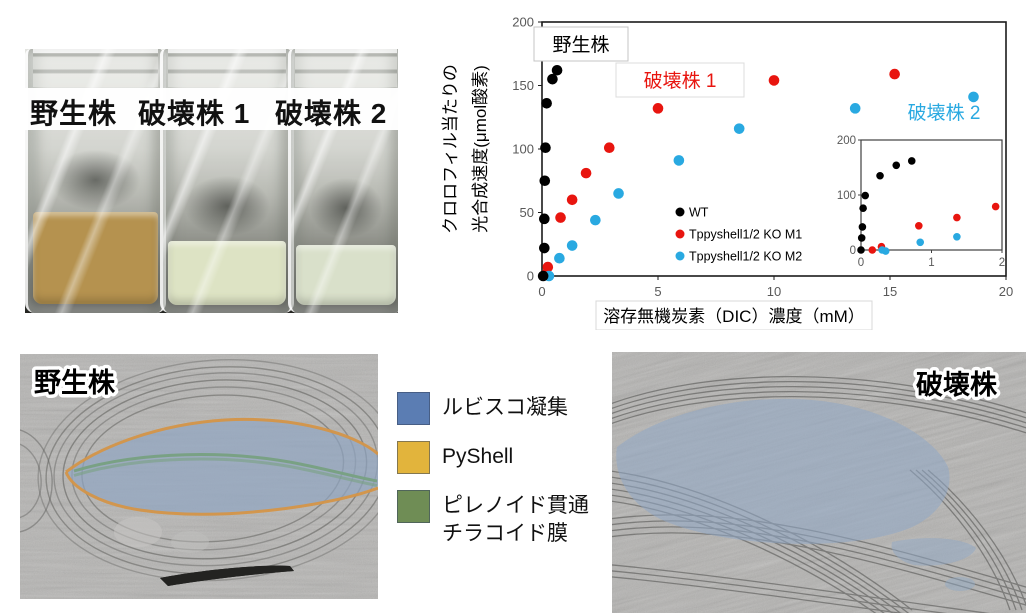  I want to click on inset-y-tick-label: 100, so click(846, 196).